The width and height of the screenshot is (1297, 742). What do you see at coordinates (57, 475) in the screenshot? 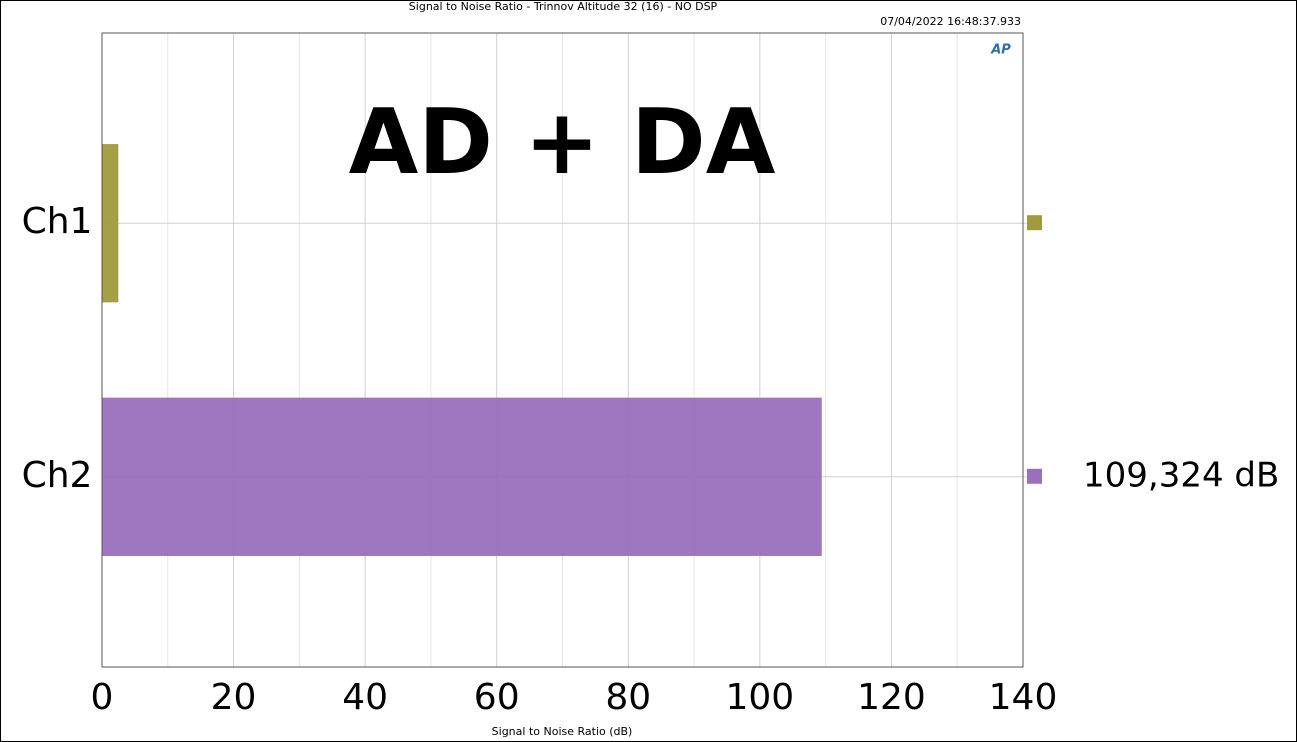
I see `y-tick-label: Ch2` at bounding box center [57, 475].